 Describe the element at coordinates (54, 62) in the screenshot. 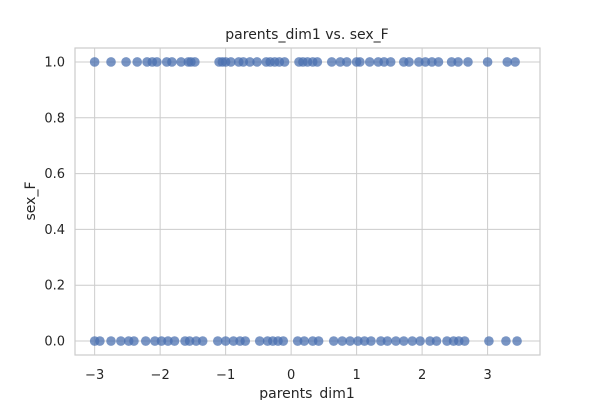

I see `y-tick-label: 1.0` at that location.